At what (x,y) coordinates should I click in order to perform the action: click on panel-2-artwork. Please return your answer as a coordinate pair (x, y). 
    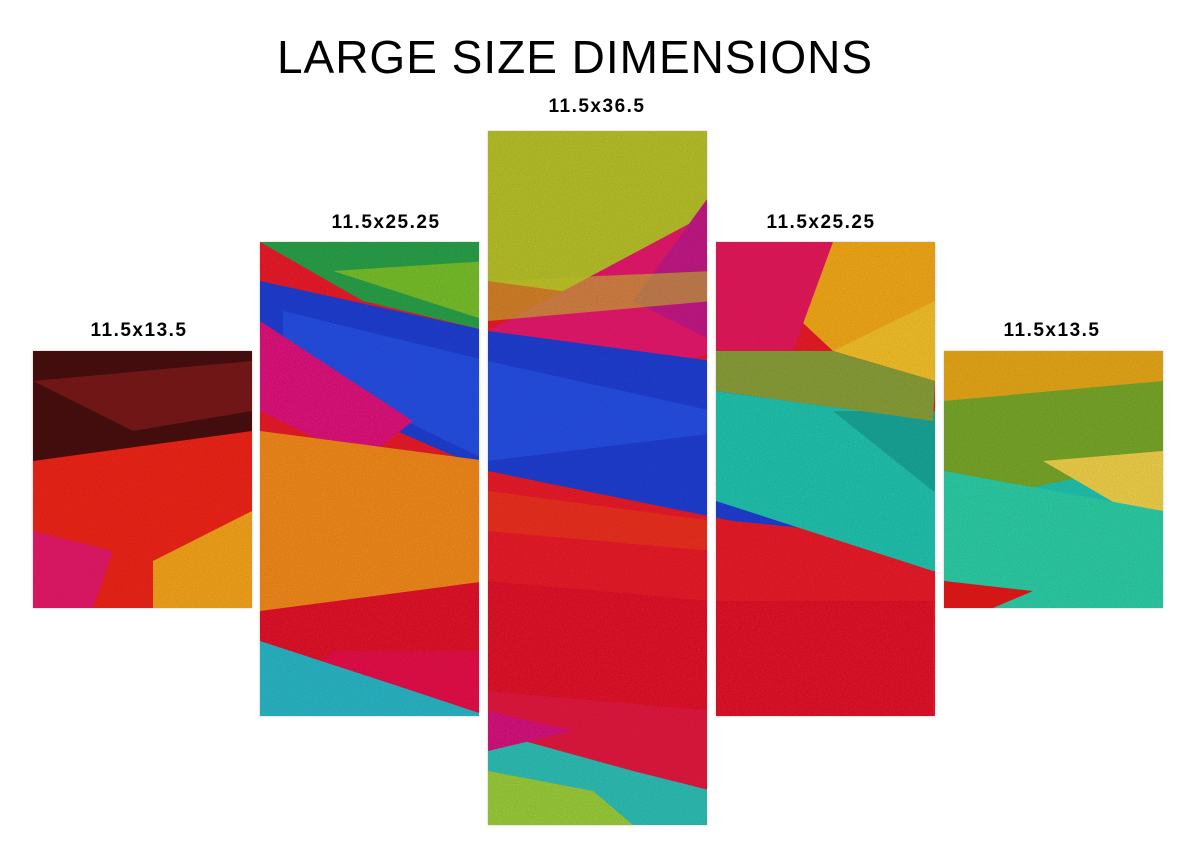
    Looking at the image, I should click on (369, 479).